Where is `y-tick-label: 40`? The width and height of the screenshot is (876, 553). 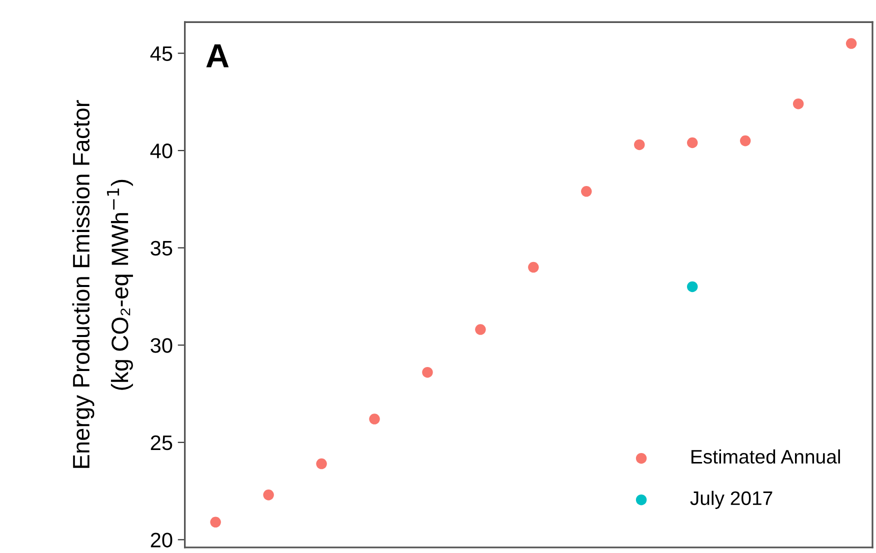
y-tick-label: 40 is located at coordinates (161, 151).